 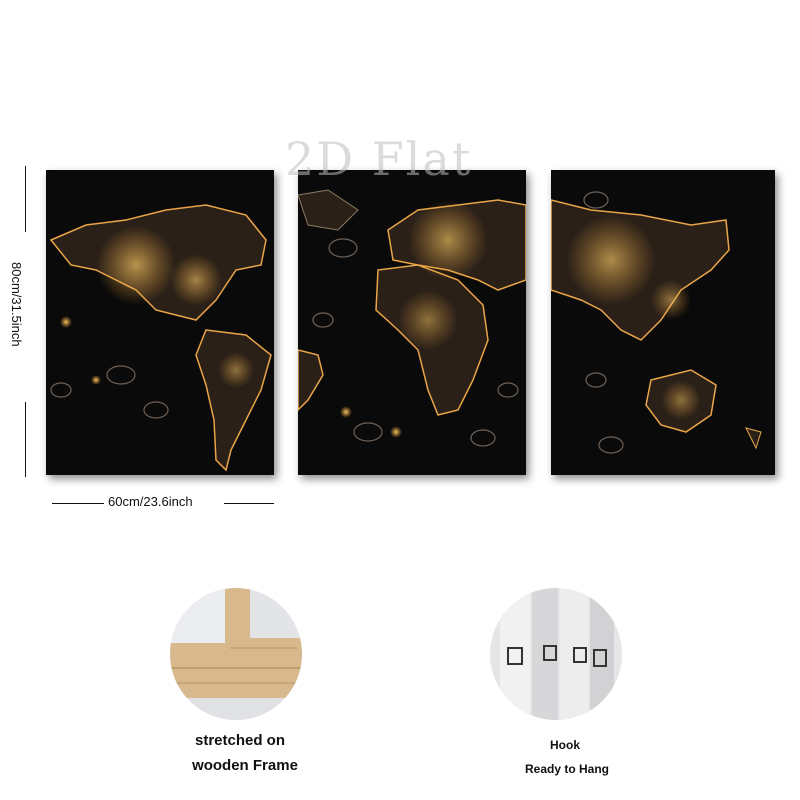 I want to click on canvas-panel-right, so click(x=663, y=322).